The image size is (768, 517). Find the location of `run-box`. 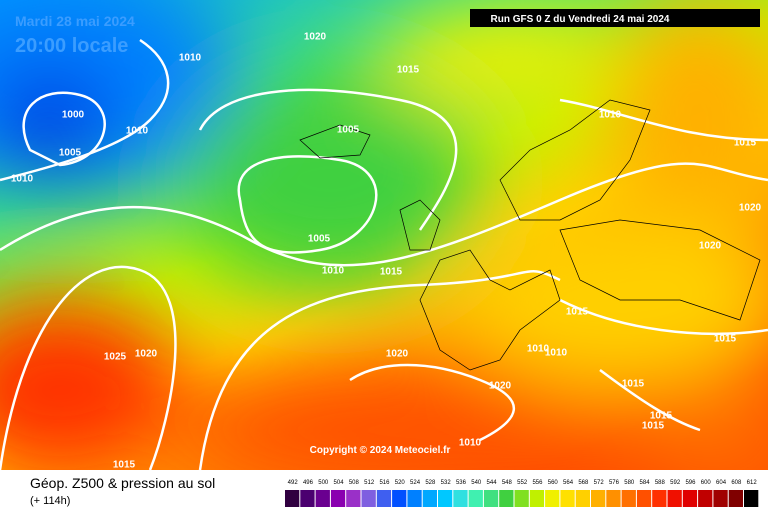

run-box is located at coordinates (615, 18).